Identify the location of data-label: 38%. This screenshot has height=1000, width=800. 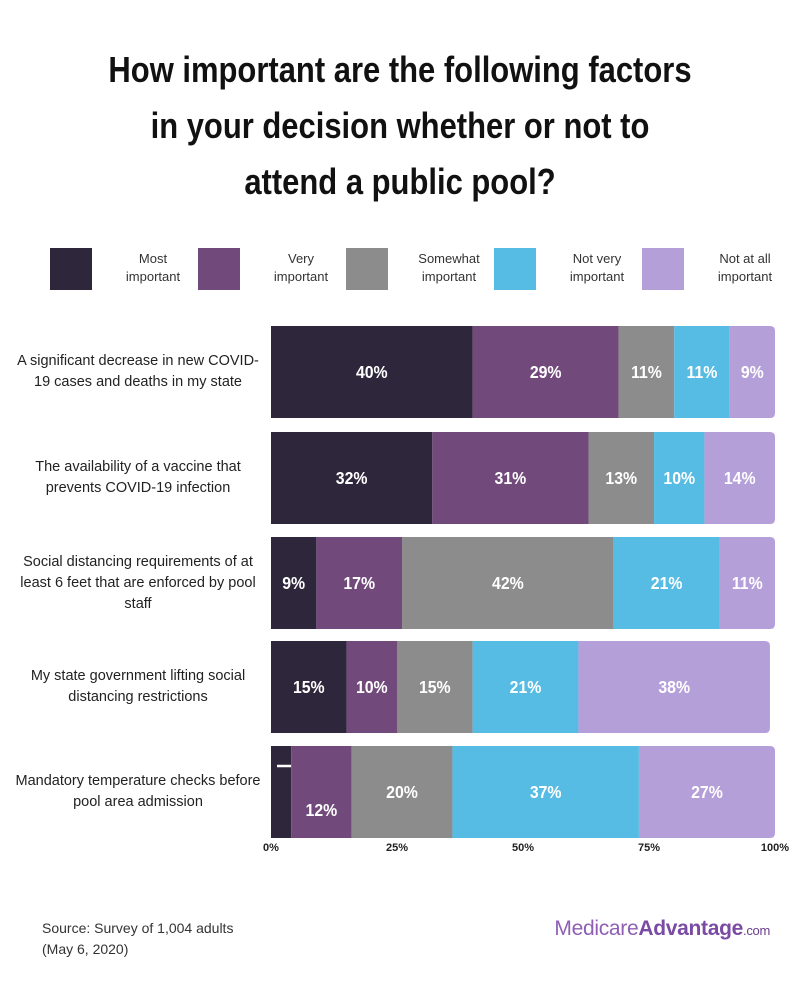
(674, 687).